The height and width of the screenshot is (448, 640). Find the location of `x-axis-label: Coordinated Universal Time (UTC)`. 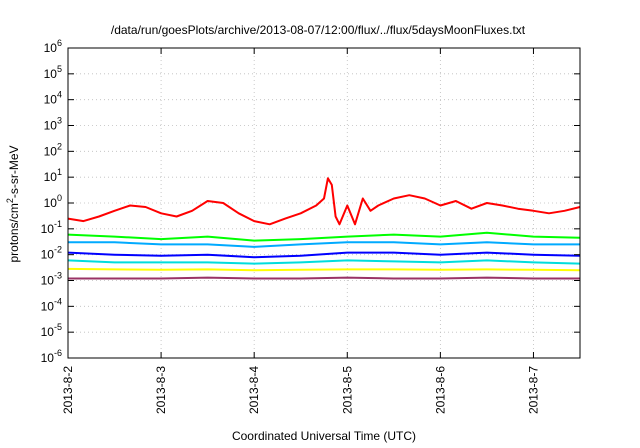

x-axis-label: Coordinated Universal Time (UTC) is located at coordinates (324, 436).